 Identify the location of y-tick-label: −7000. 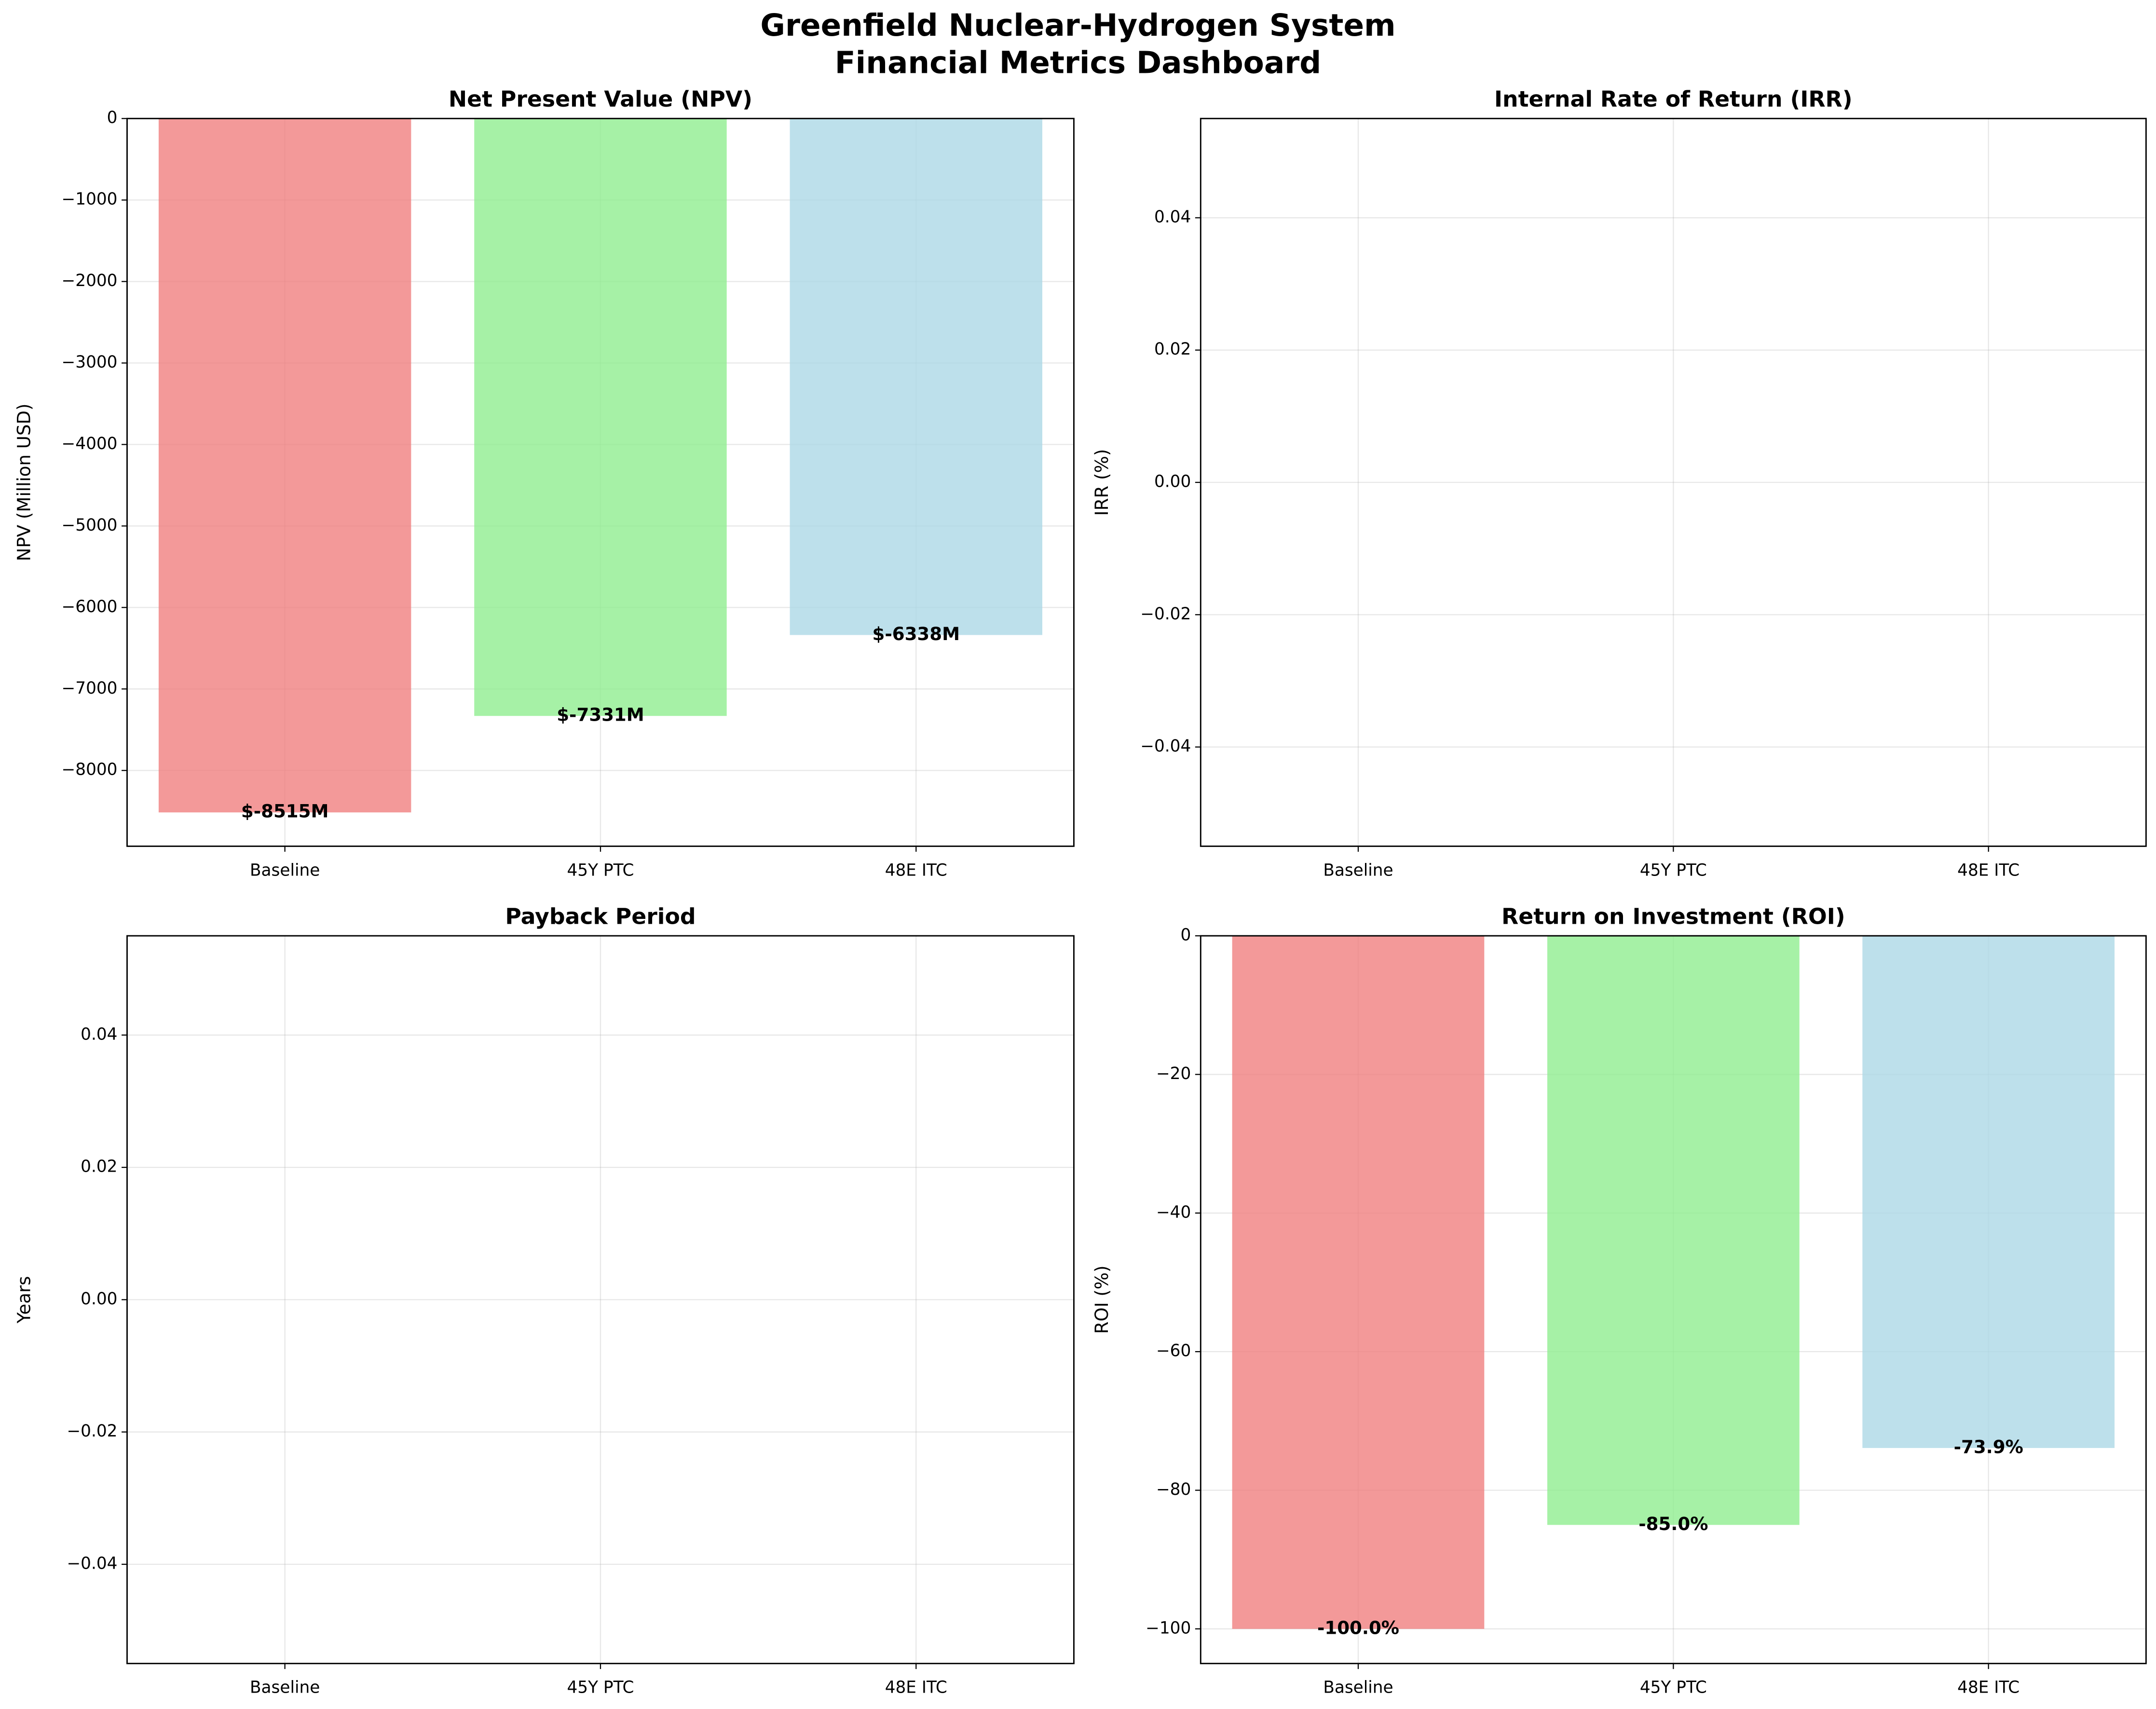
(90, 688).